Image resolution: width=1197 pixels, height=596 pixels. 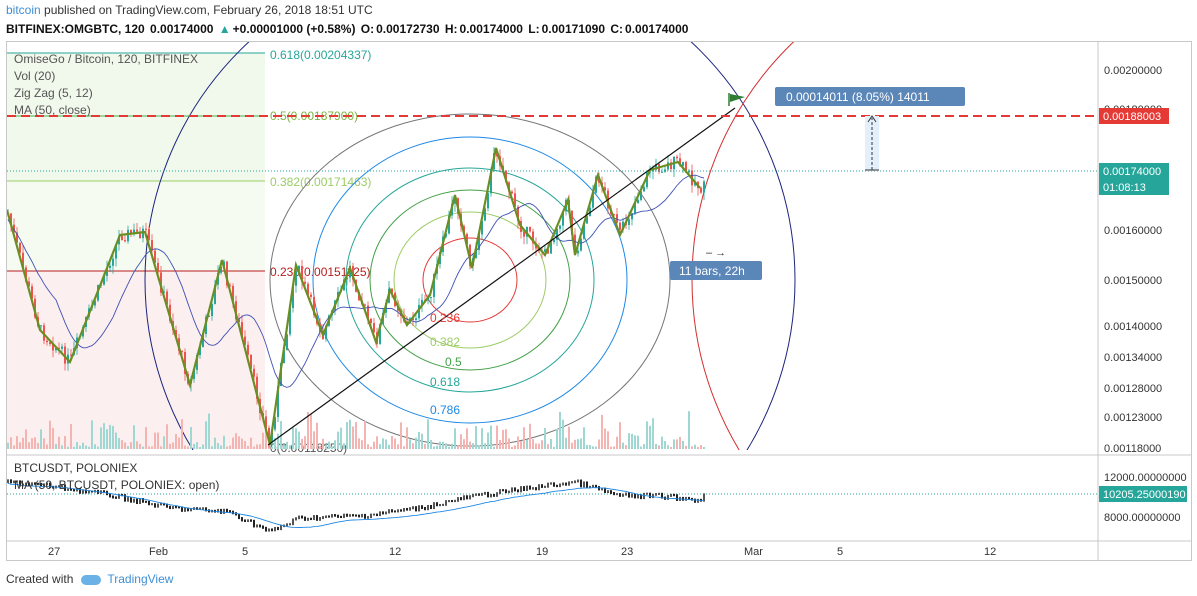 What do you see at coordinates (76, 468) in the screenshot?
I see `sub-pane-title: BTCUSDT, POLONIEX` at bounding box center [76, 468].